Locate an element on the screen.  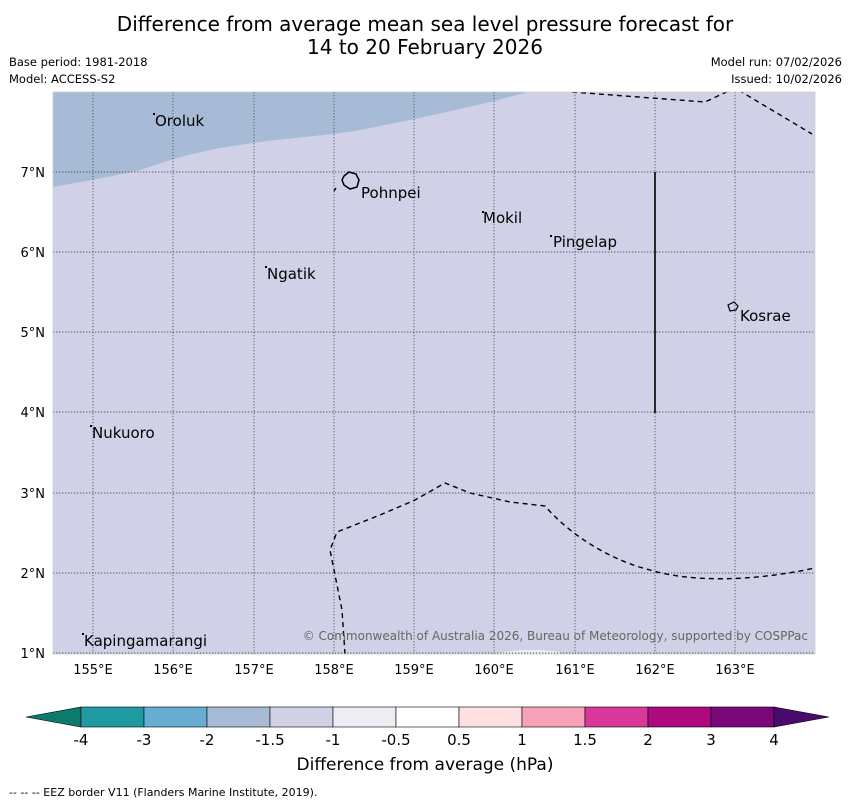
kosrae-island-outline is located at coordinates (733, 306).